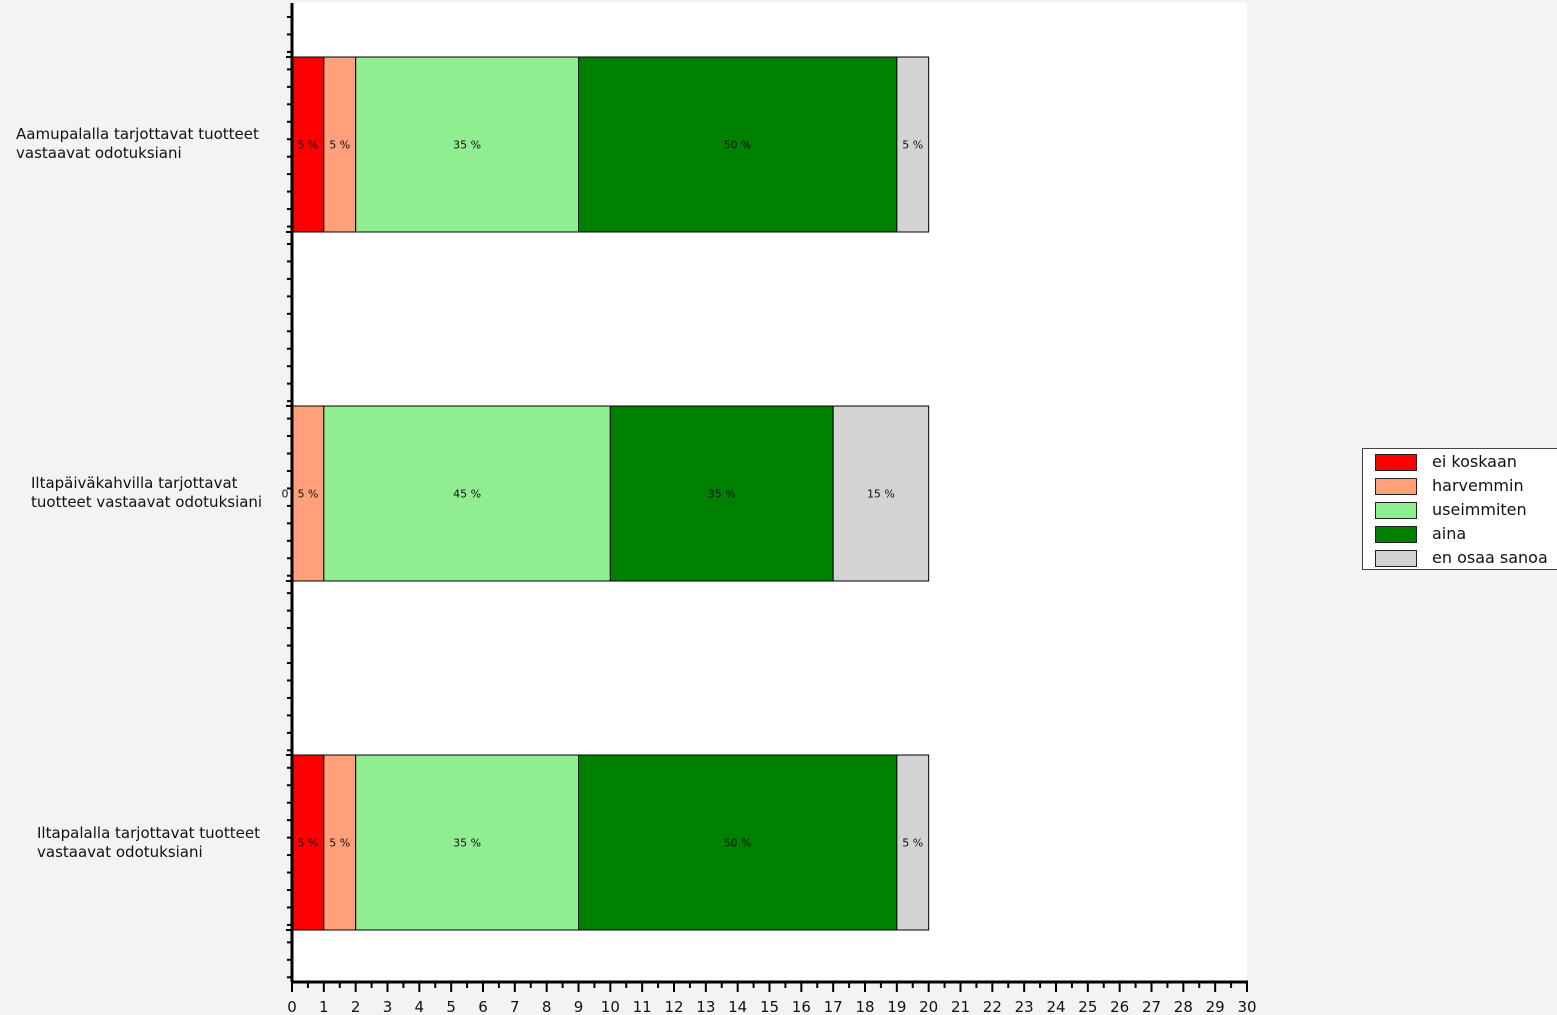 The width and height of the screenshot is (1557, 1015). What do you see at coordinates (451, 1006) in the screenshot?
I see `x-tick-label: 5` at bounding box center [451, 1006].